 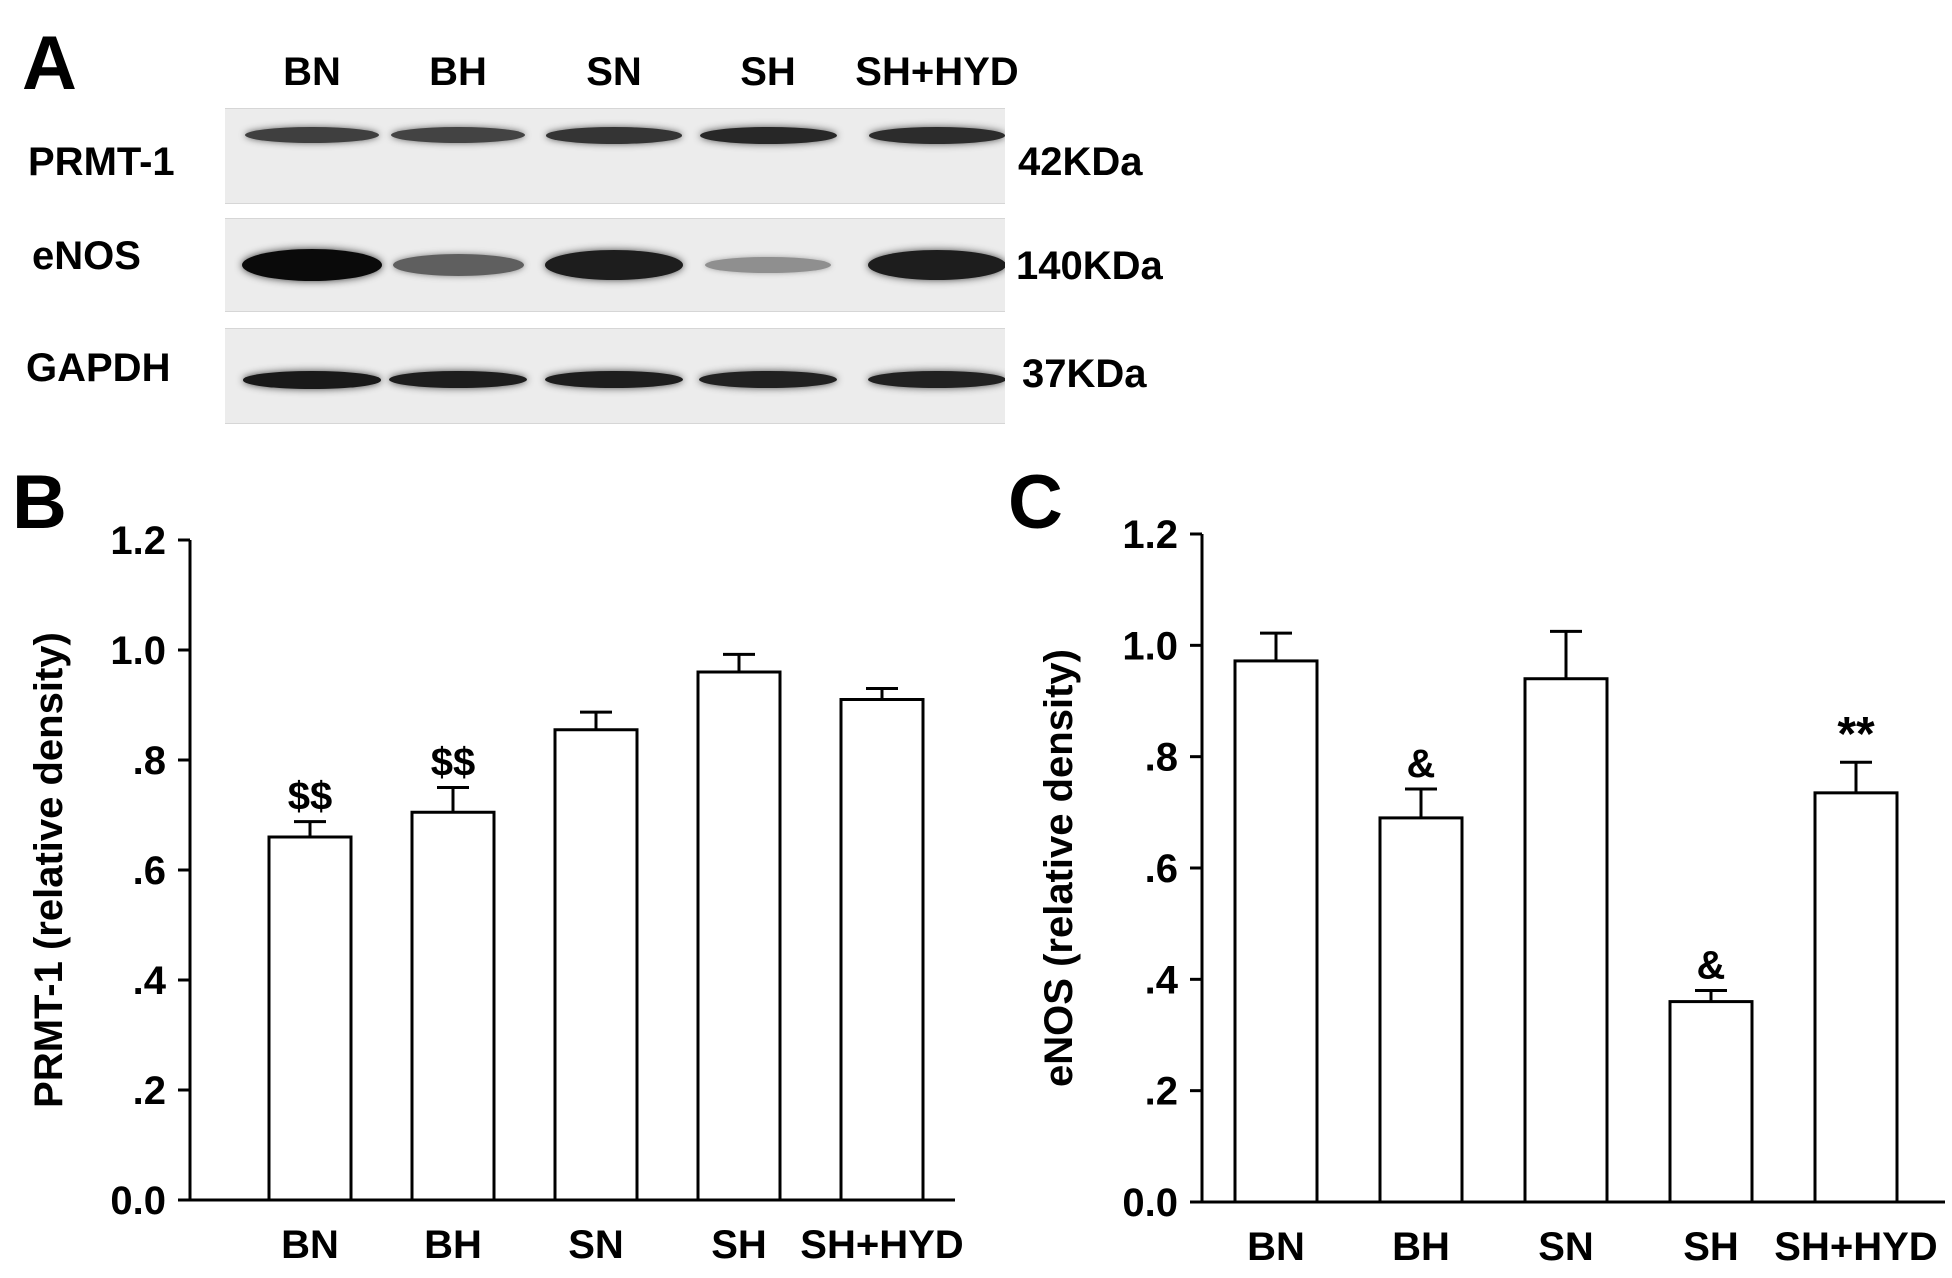 I want to click on lane-label-sh: SH, so click(x=768, y=72).